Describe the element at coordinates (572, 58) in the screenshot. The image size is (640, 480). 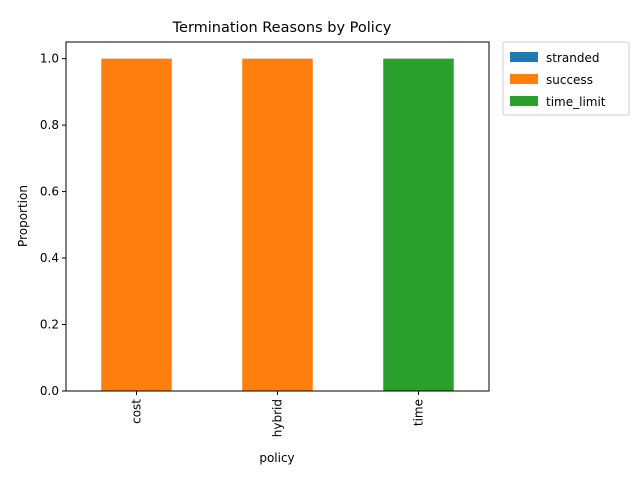
I see `legend-label-stranded: stranded` at that location.